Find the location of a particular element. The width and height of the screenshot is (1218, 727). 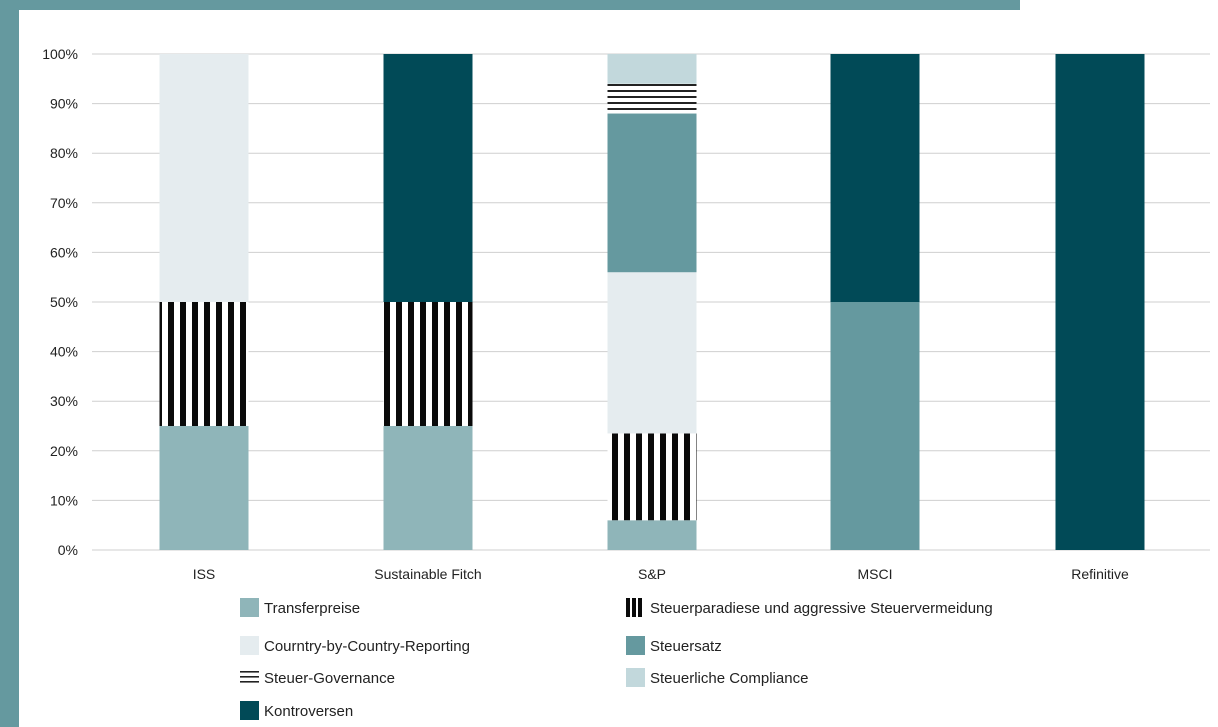

bar-segment-governance is located at coordinates (652, 98).